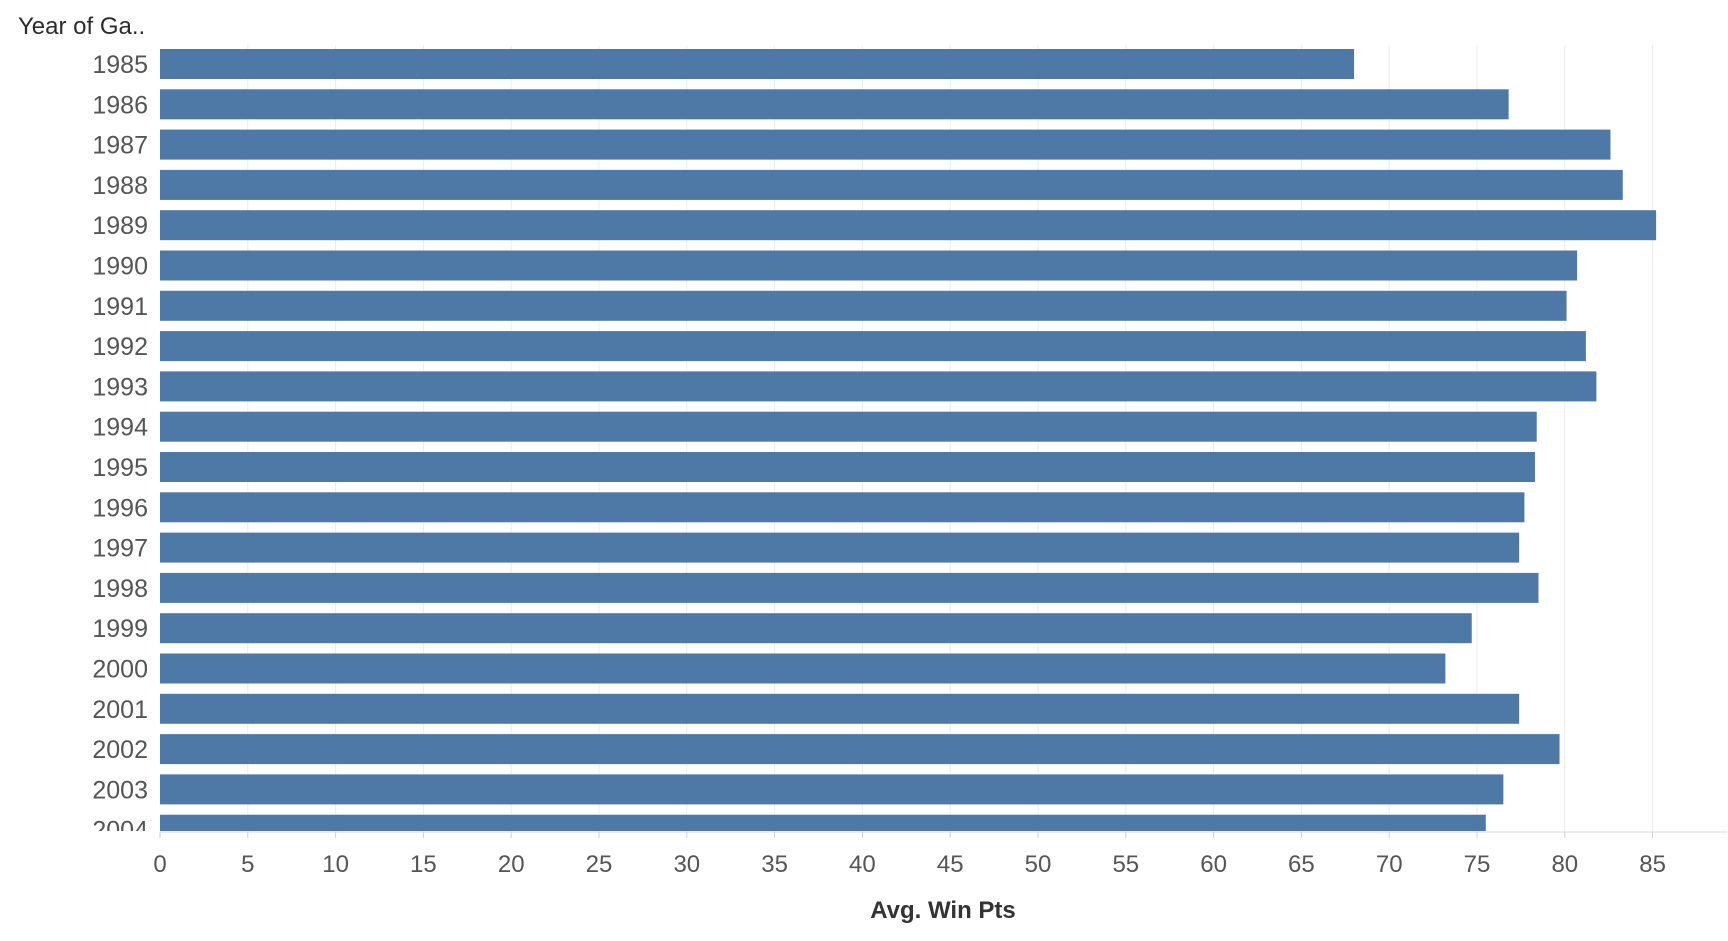 This screenshot has width=1728, height=941. I want to click on bar-2004, so click(823, 829).